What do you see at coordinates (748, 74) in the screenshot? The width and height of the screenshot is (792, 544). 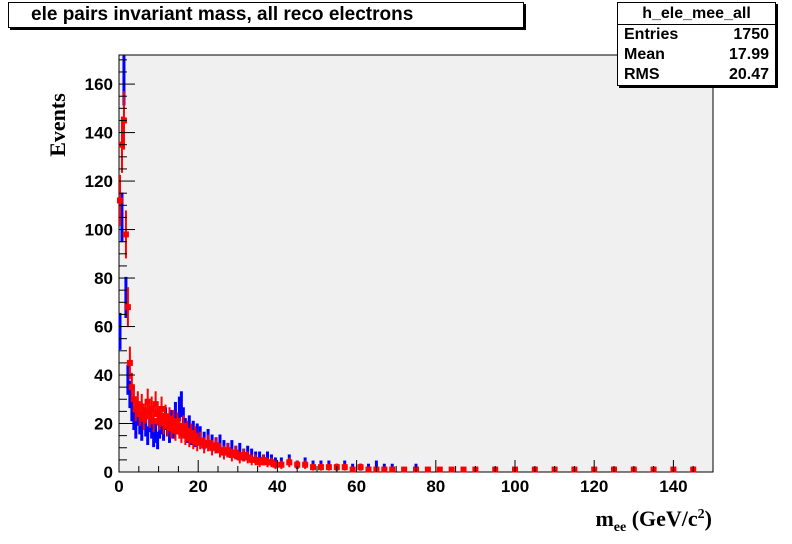 I see `stats-value: 20.47` at bounding box center [748, 74].